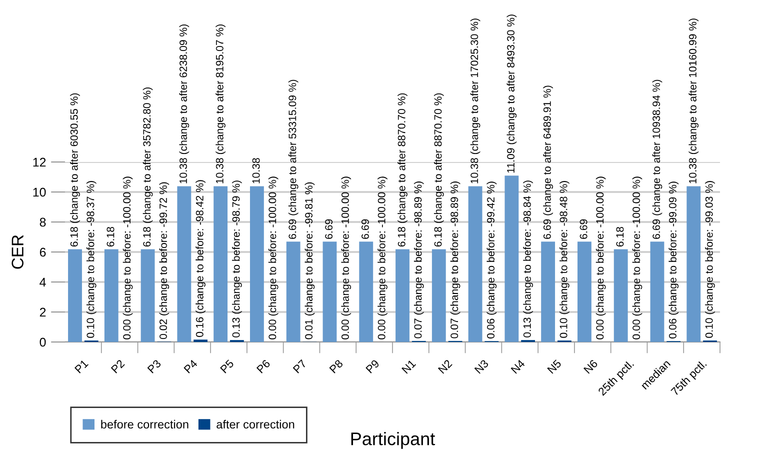  What do you see at coordinates (154, 366) in the screenshot?
I see `x-tick-label: P3` at bounding box center [154, 366].